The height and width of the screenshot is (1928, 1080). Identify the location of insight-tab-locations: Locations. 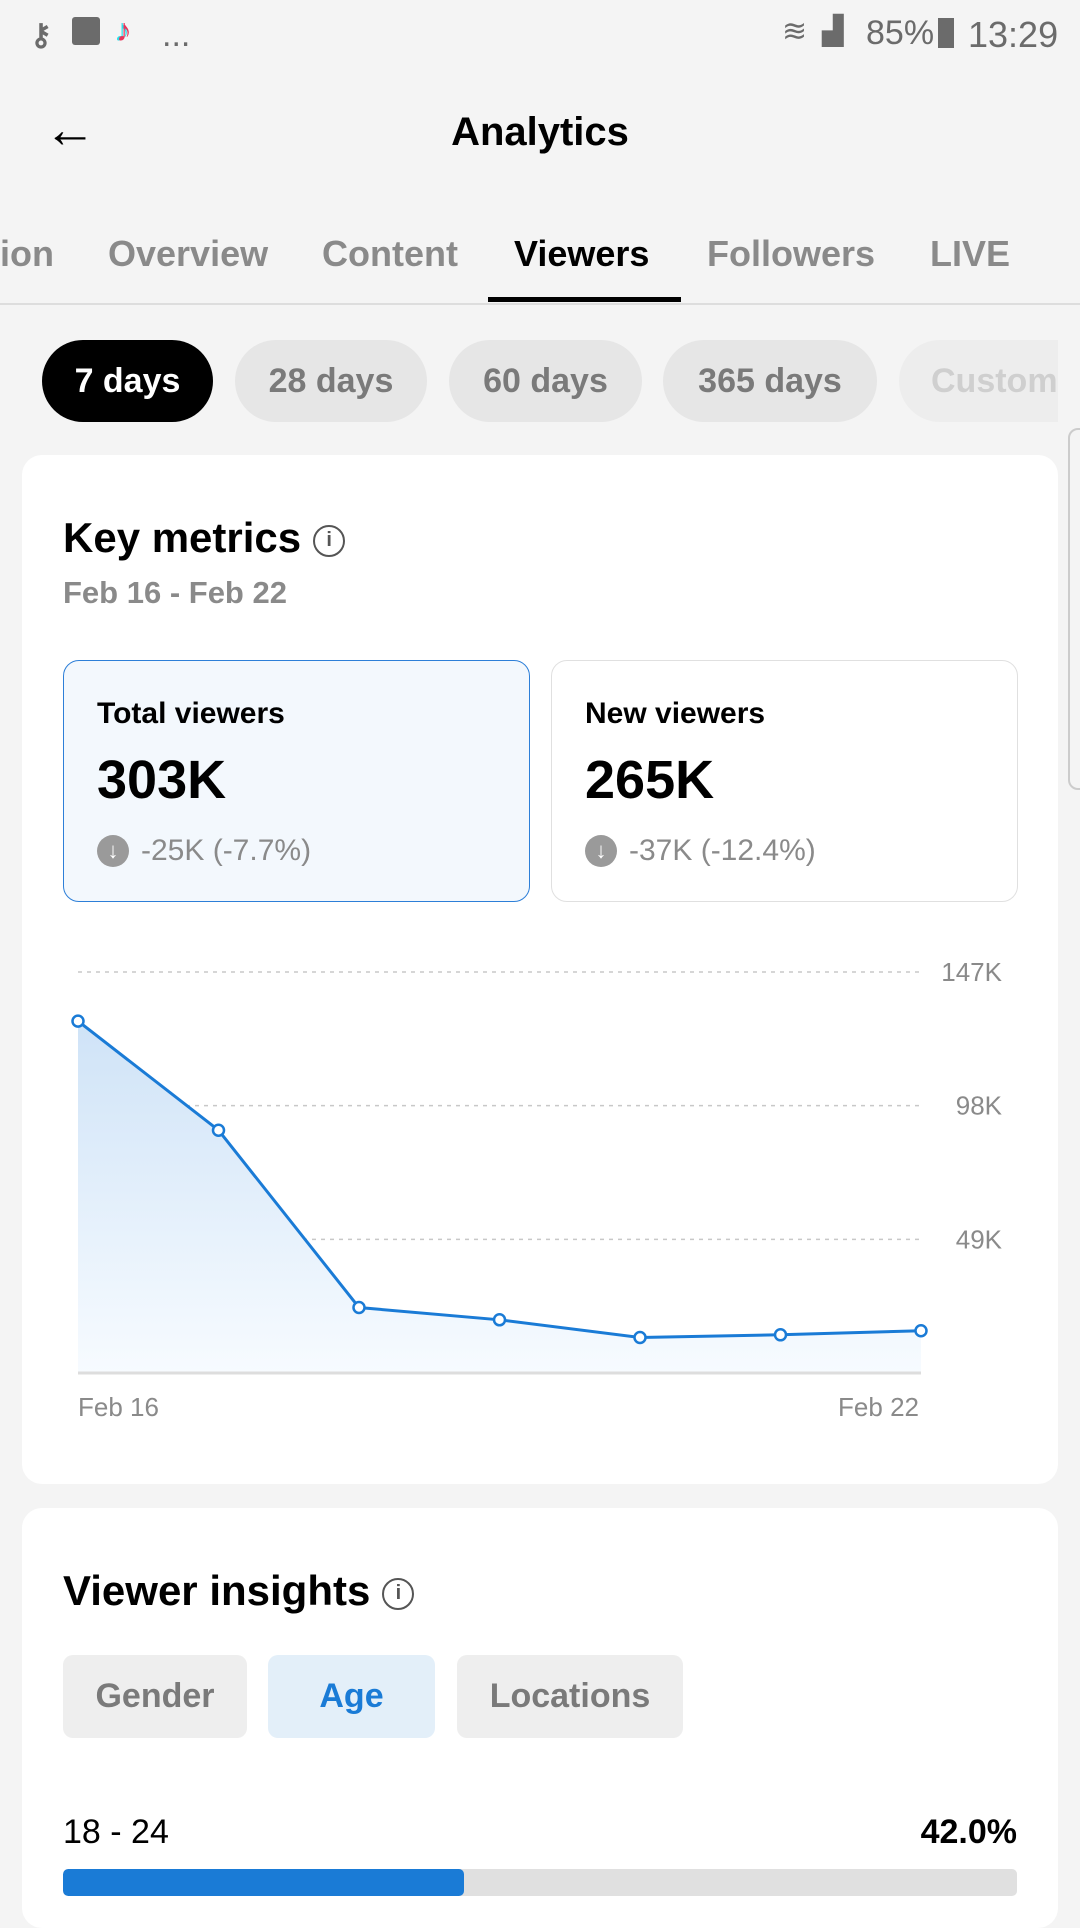
(570, 1696).